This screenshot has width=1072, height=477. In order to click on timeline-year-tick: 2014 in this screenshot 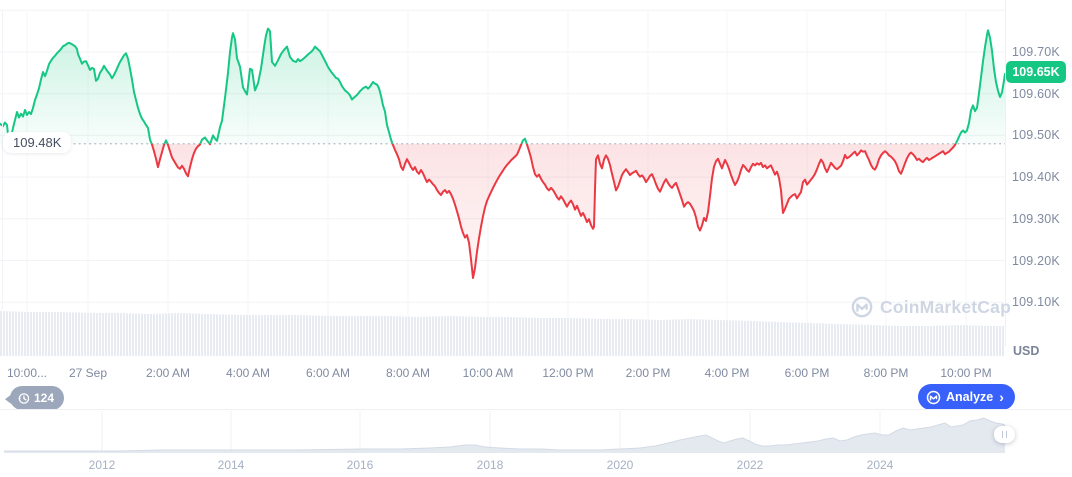, I will do `click(231, 465)`.